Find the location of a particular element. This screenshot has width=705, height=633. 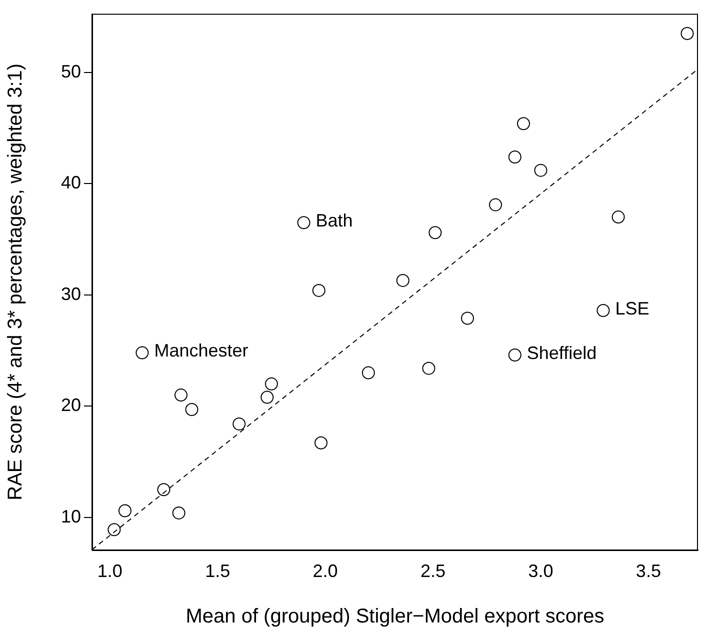

x-tick-label: 1.5 is located at coordinates (217, 570).